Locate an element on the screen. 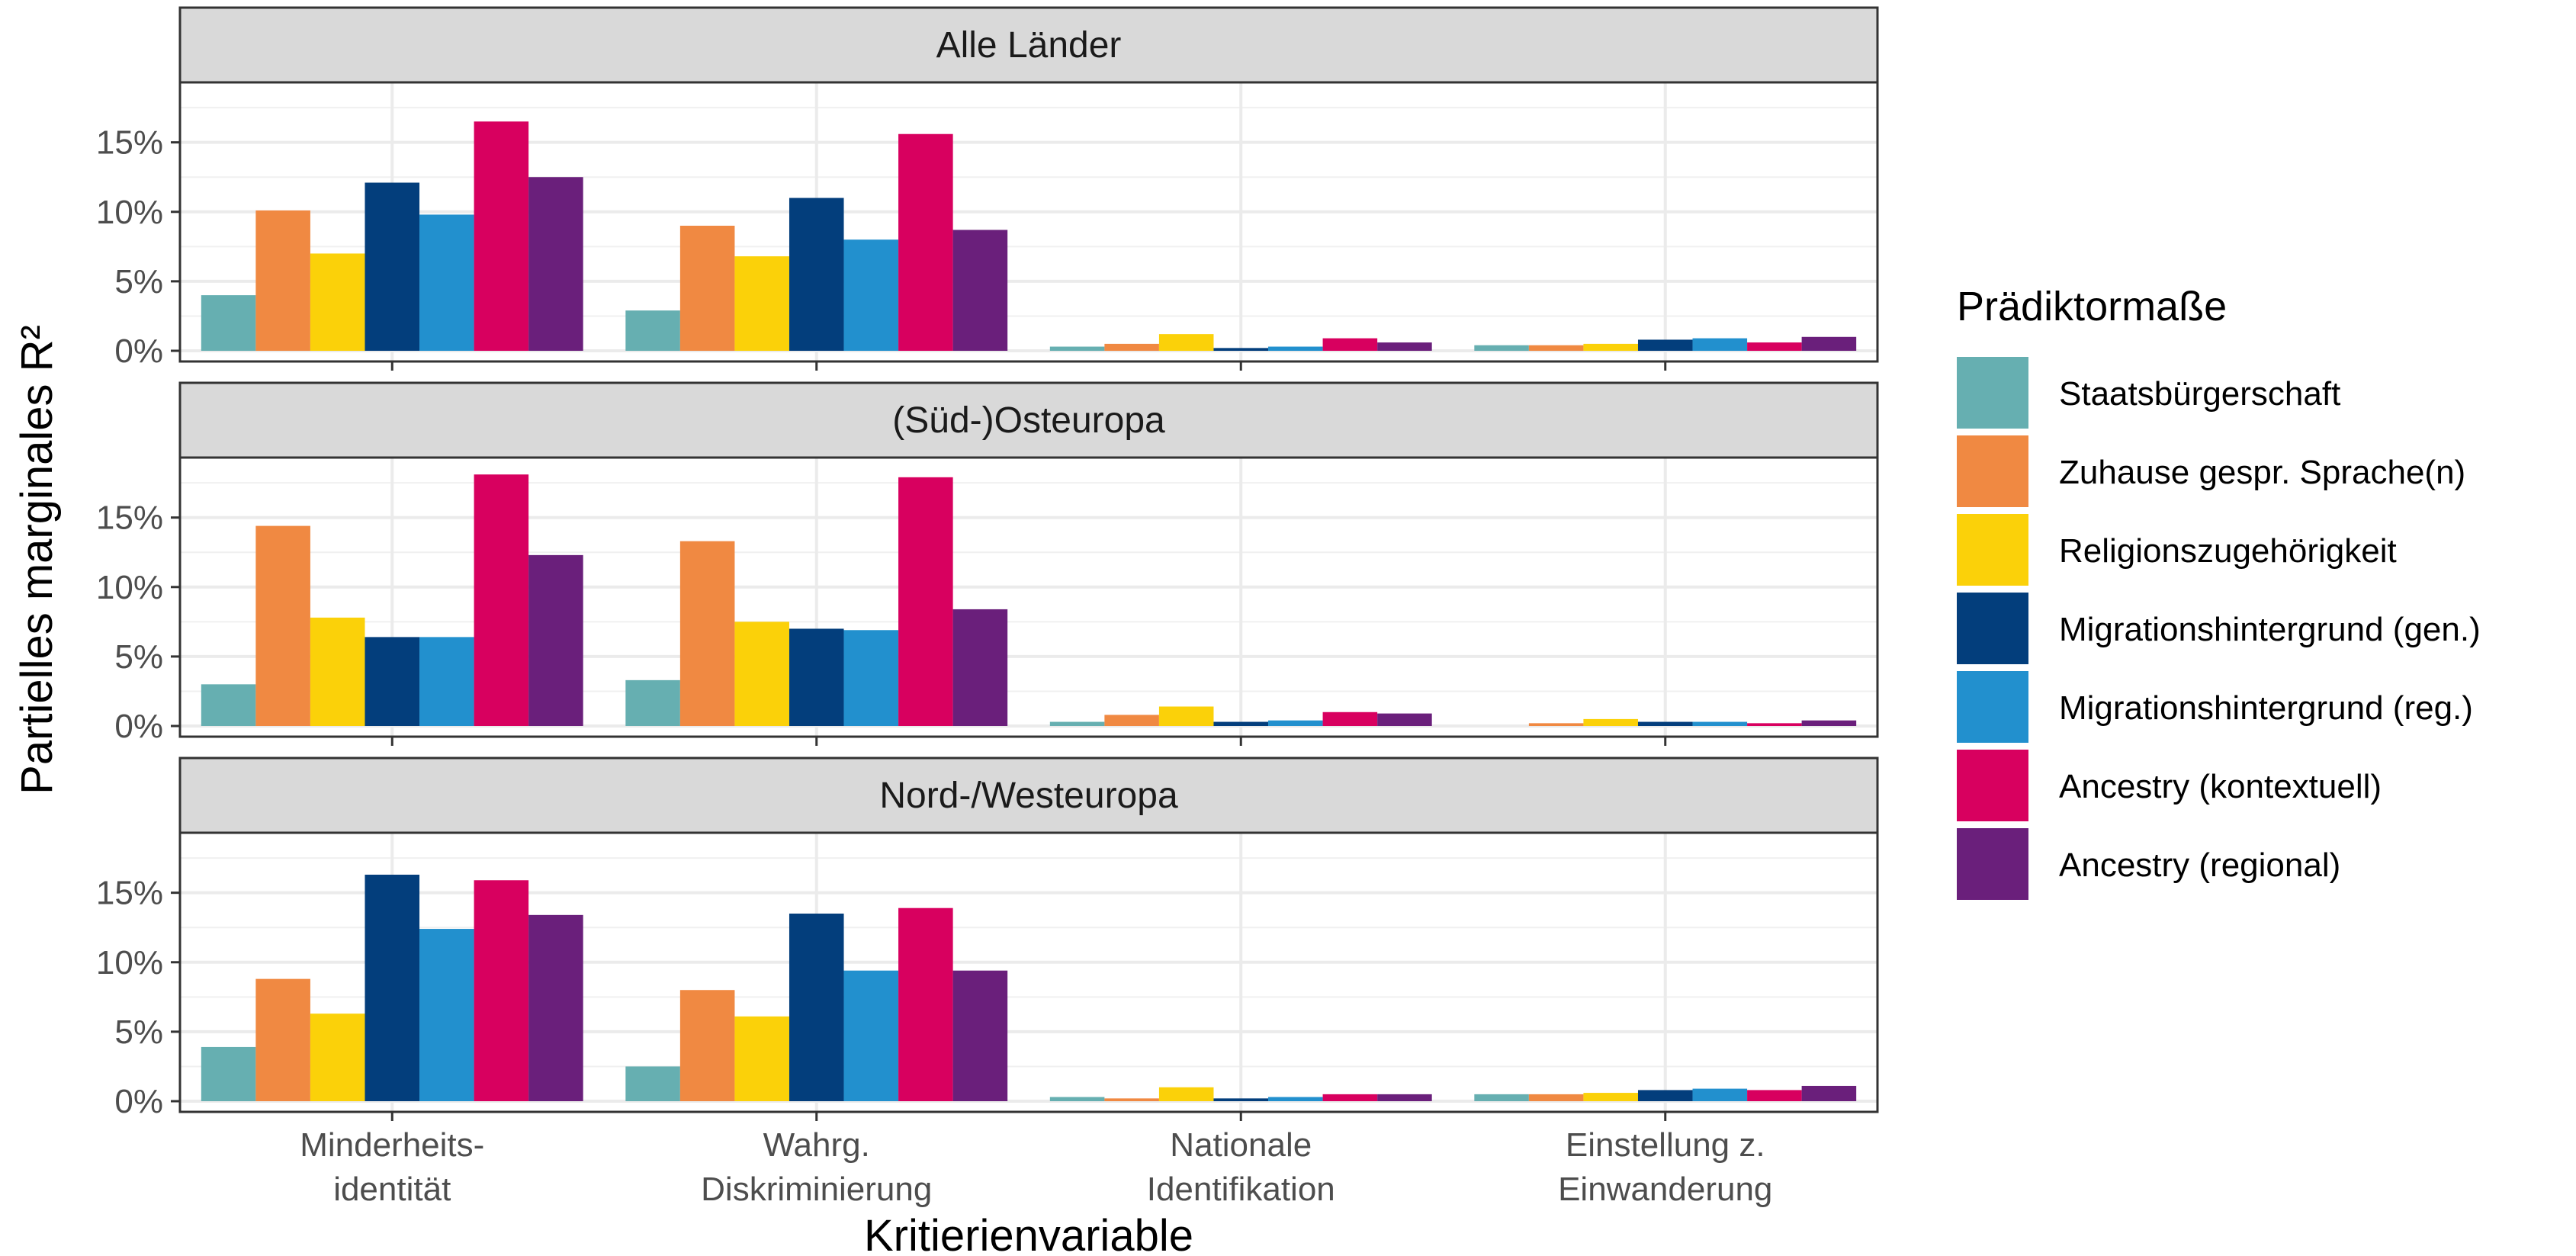 The height and width of the screenshot is (1256, 2576). x-axis-title: Kritierienvariable is located at coordinates (1028, 1233).